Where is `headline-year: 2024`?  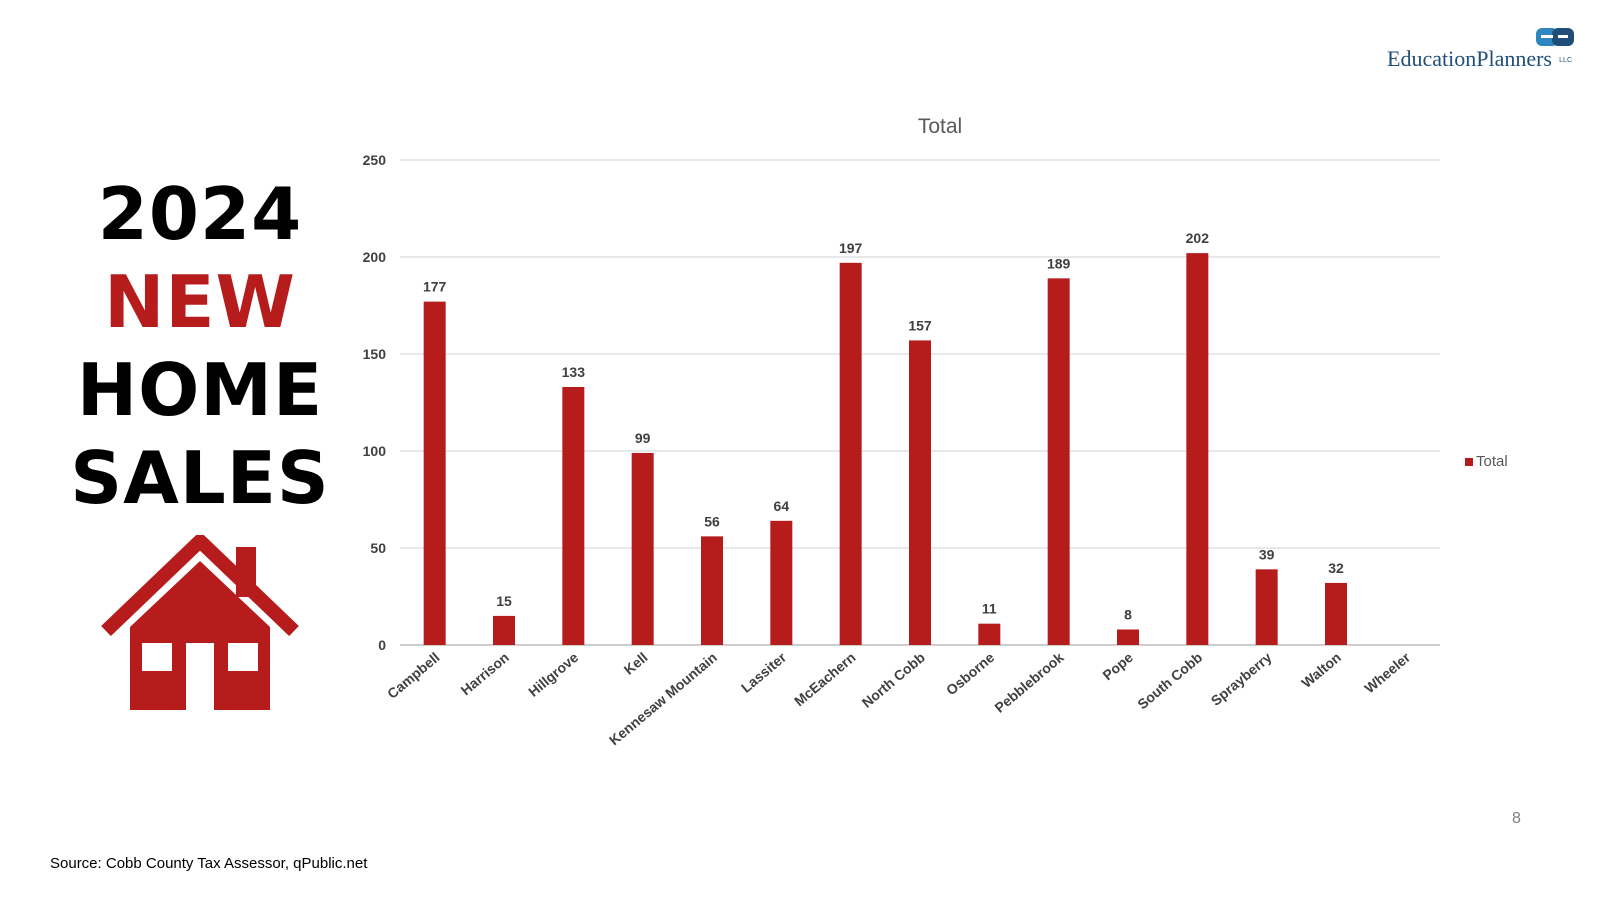
headline-year: 2024 is located at coordinates (200, 214).